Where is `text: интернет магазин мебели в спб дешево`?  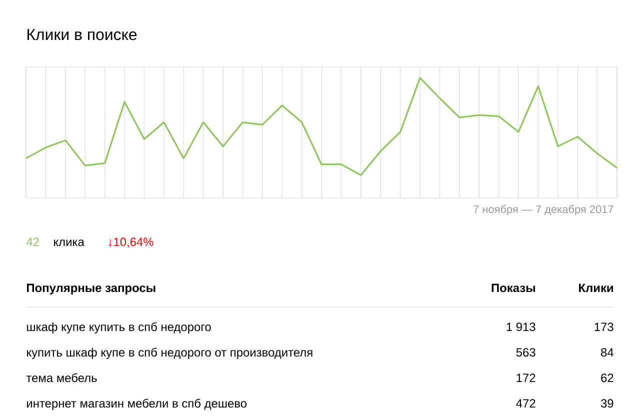 text: интернет магазин мебели в спб дешево is located at coordinates (137, 404).